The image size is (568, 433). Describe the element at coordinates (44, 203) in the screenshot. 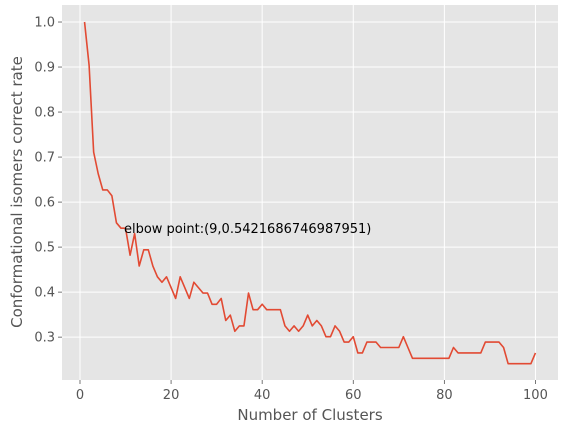

I see `y-tick-label: 0.6` at that location.